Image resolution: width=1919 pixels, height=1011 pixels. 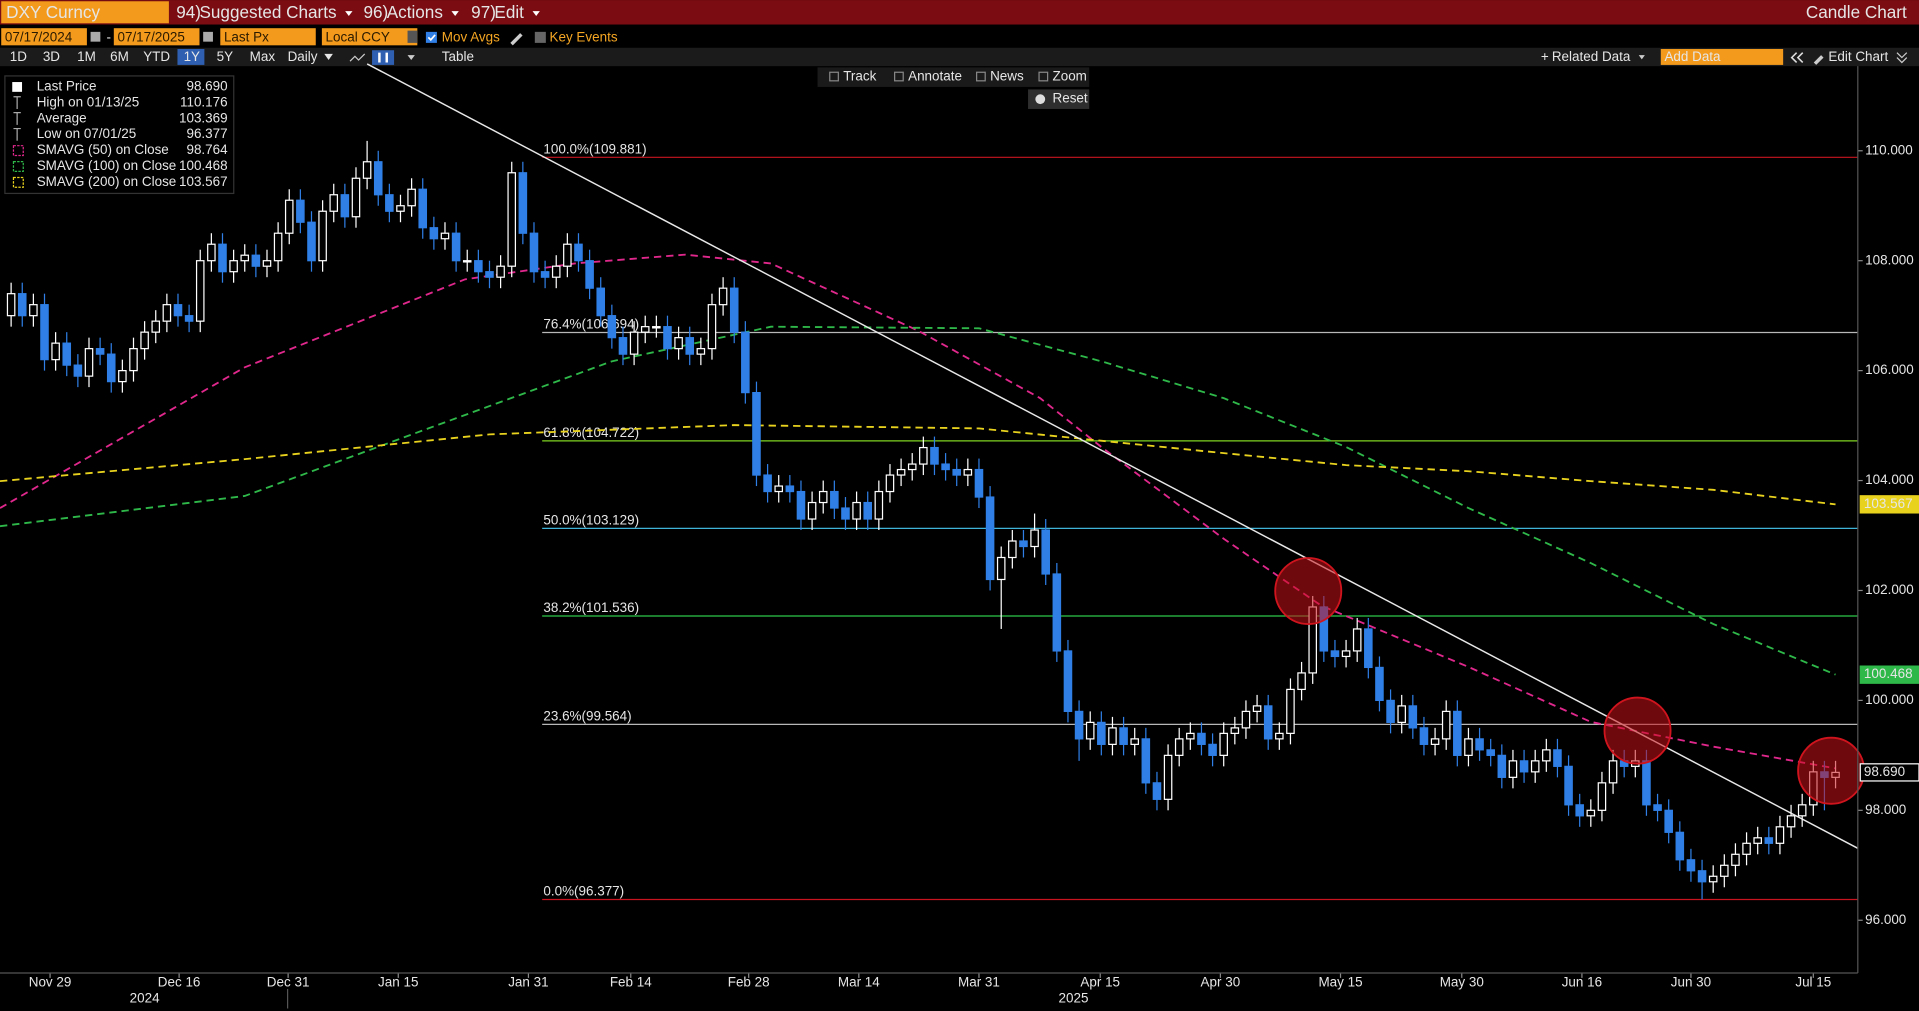 I want to click on highlight-circle, so click(x=1637, y=730).